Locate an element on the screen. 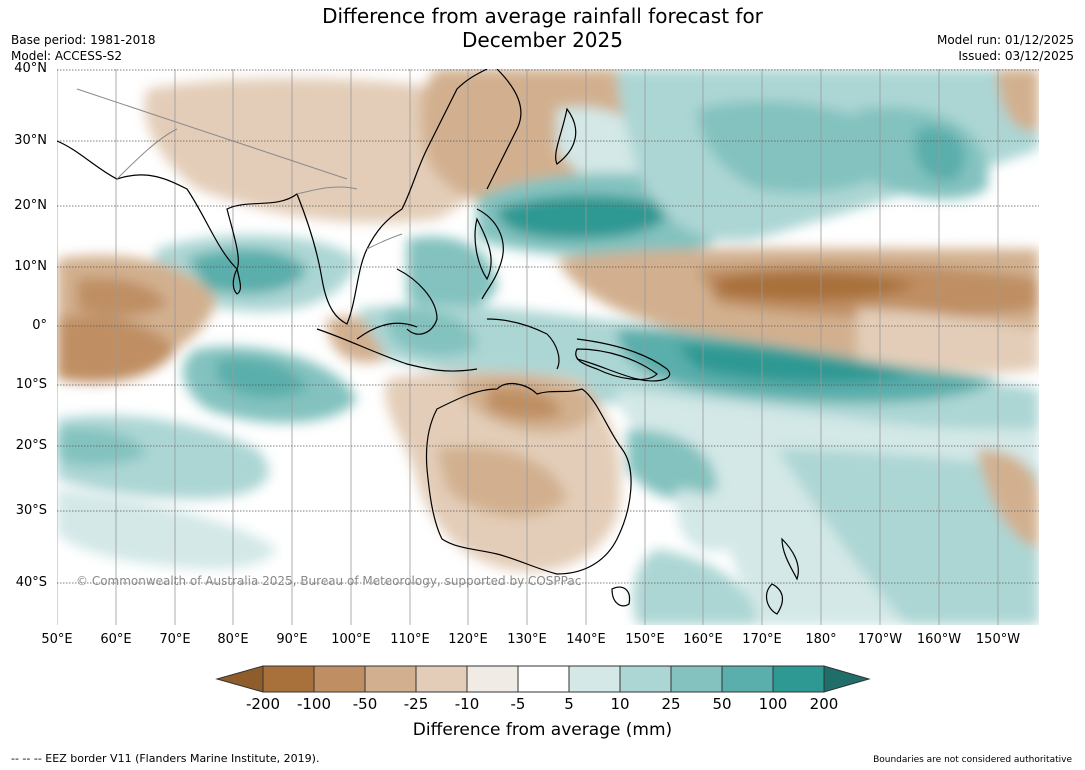  lat-label: 10°N is located at coordinates (30, 266).